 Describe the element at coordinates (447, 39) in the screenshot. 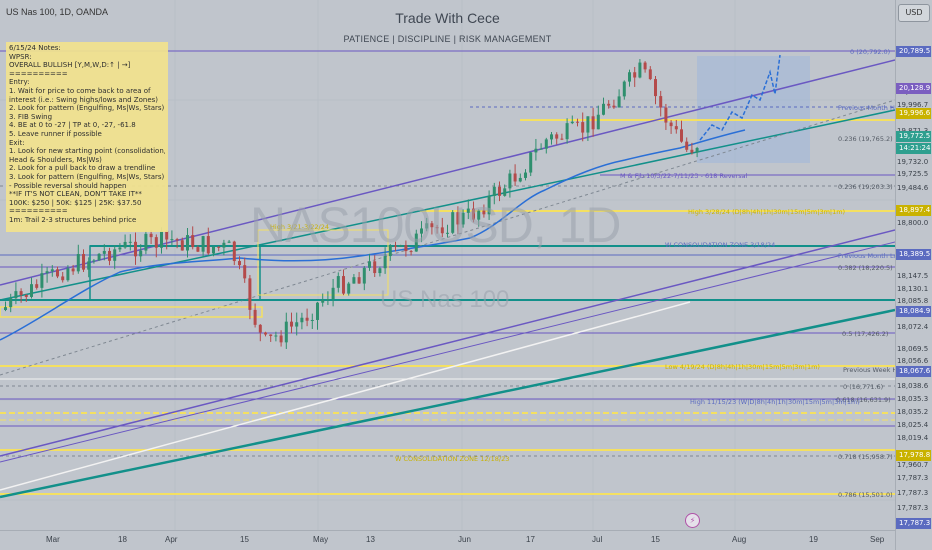

I see `chart-subtitle: PATIENCE | DISCIPLINE | RISK MANAGEMENT` at that location.